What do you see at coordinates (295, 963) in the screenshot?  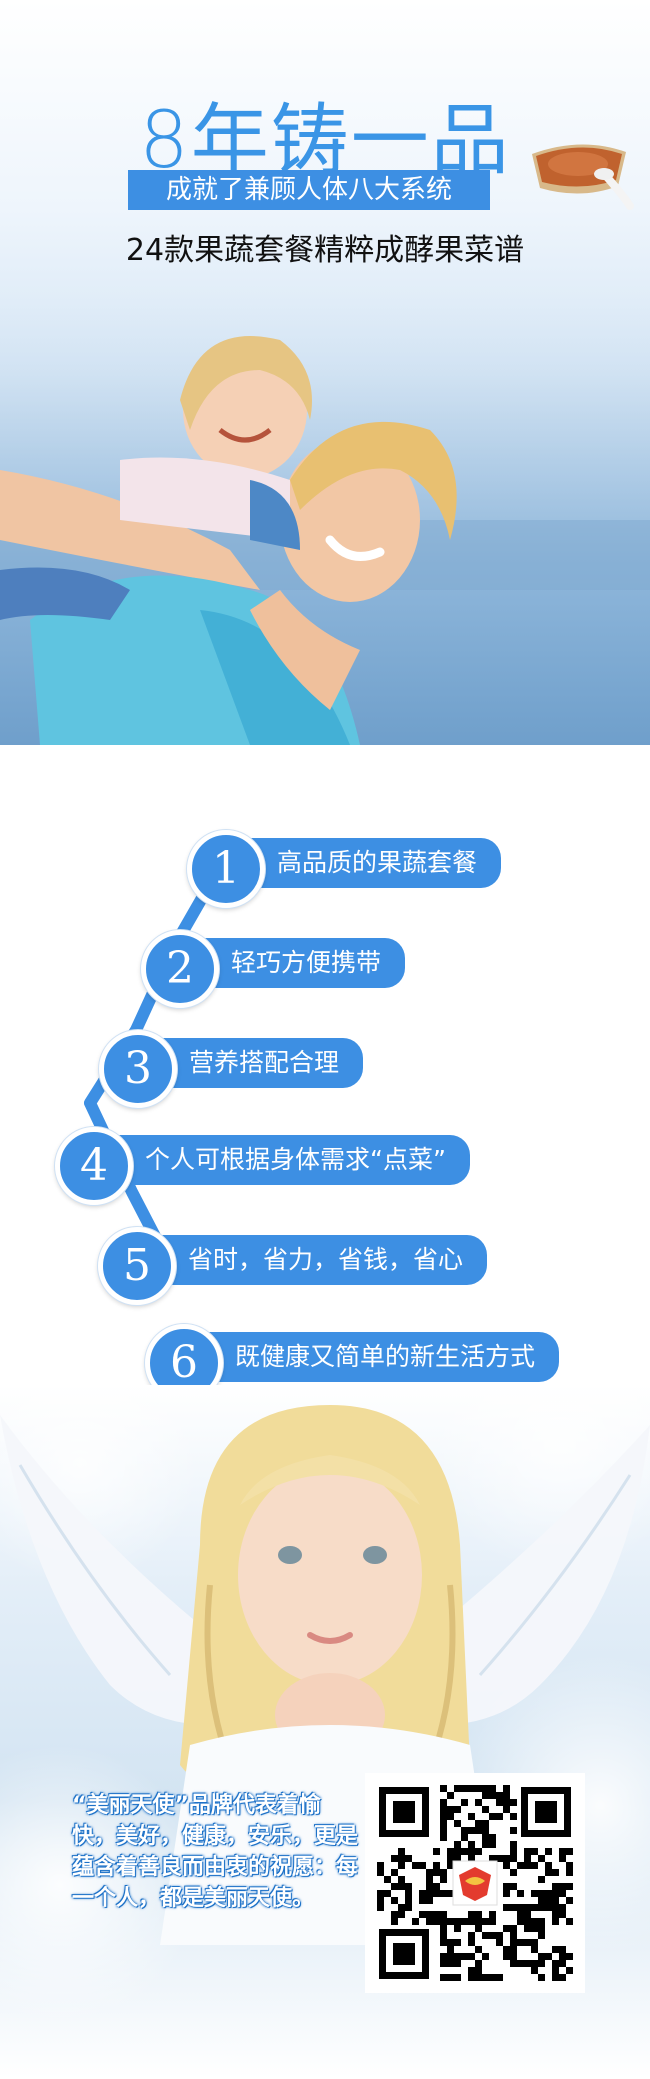 I see `feature-label: 轻巧方便携带` at bounding box center [295, 963].